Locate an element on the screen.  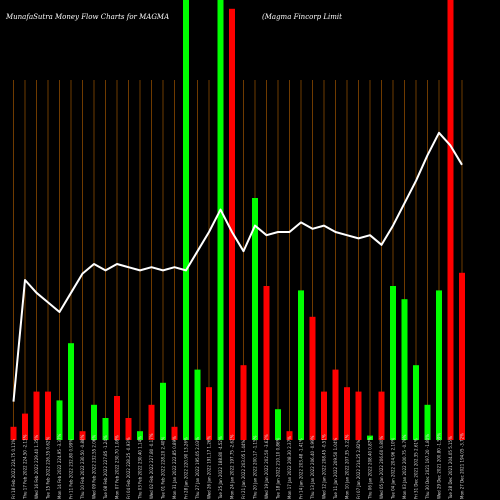
x-tick-label: Tue 28 Dec 2021 204.05 5.15% is located at coordinates (450, 468).